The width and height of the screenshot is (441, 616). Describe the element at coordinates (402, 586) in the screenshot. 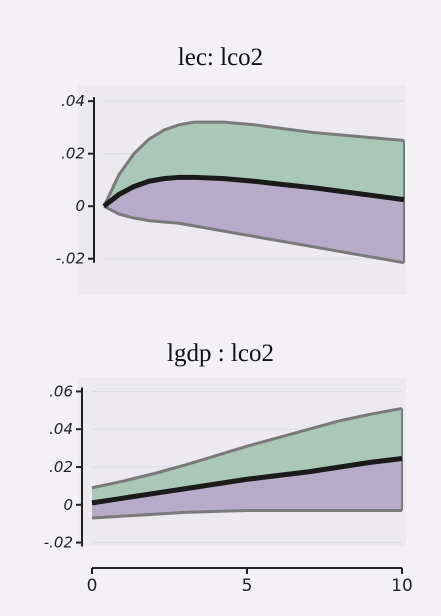

I see `x-tick-label: 10` at that location.